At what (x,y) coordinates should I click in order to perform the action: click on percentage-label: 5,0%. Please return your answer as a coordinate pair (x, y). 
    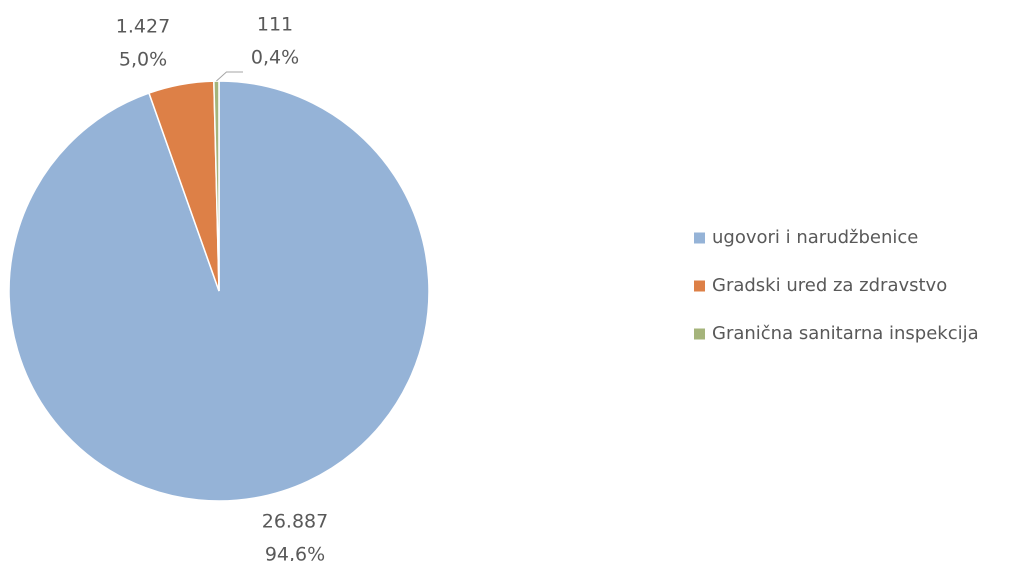
    Looking at the image, I should click on (143, 60).